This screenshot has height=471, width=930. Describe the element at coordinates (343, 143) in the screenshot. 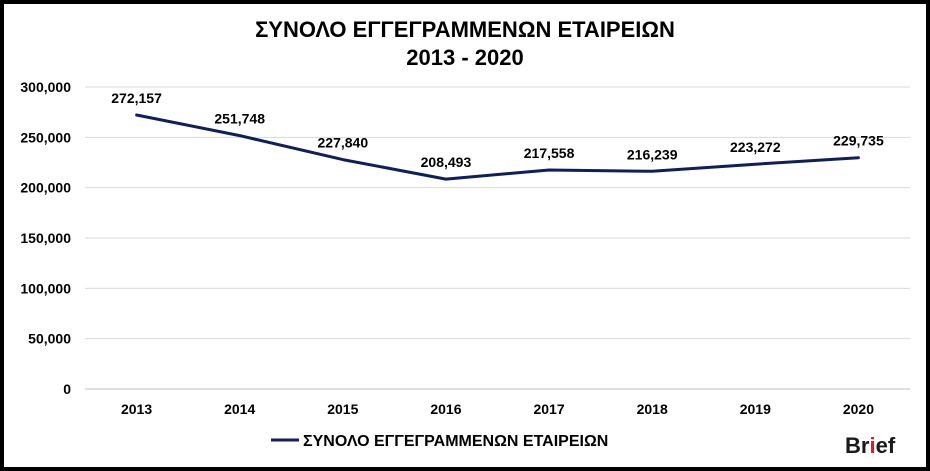

I see `data-label: 227,840` at that location.